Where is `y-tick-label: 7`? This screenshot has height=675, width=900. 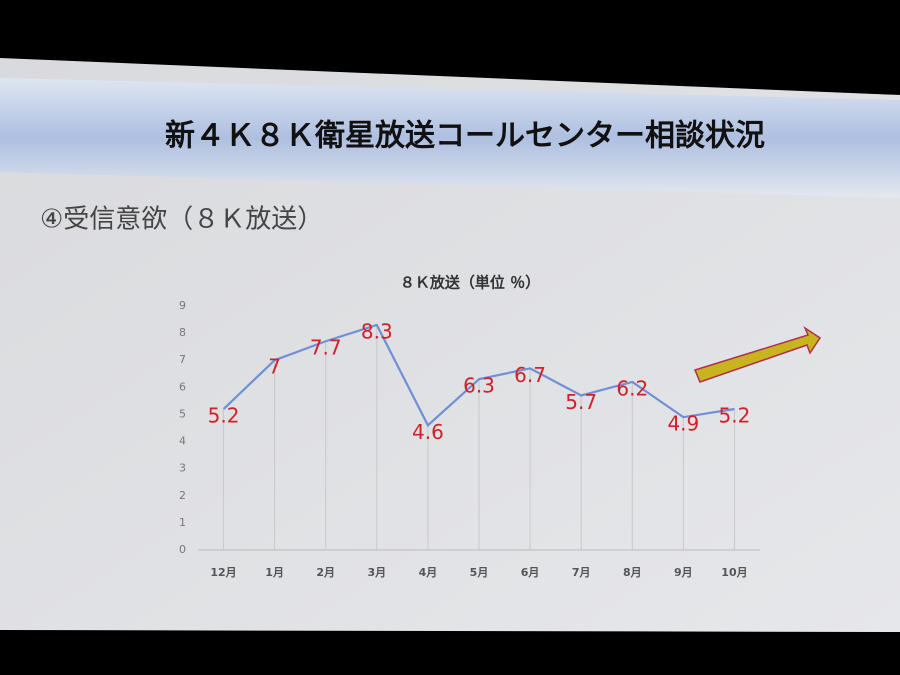
y-tick-label: 7 is located at coordinates (182, 359).